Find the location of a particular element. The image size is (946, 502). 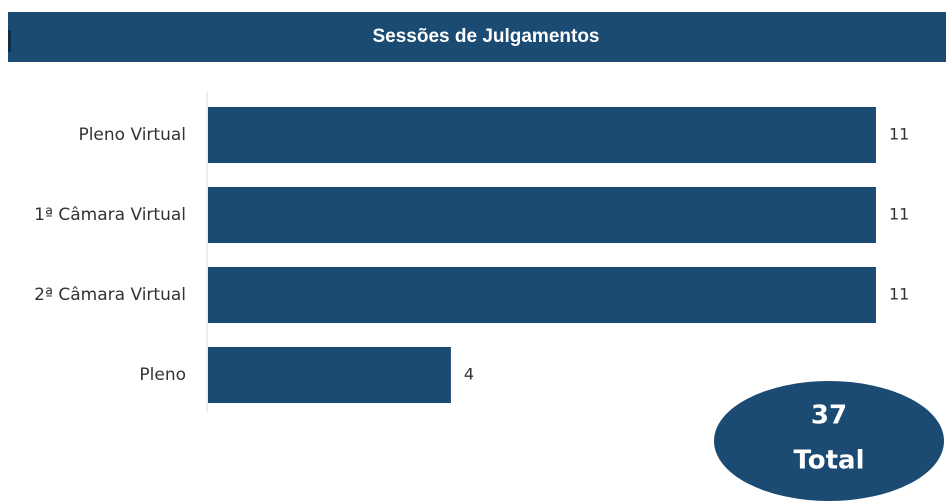

category-label: Pleno Virtual is located at coordinates (132, 135).